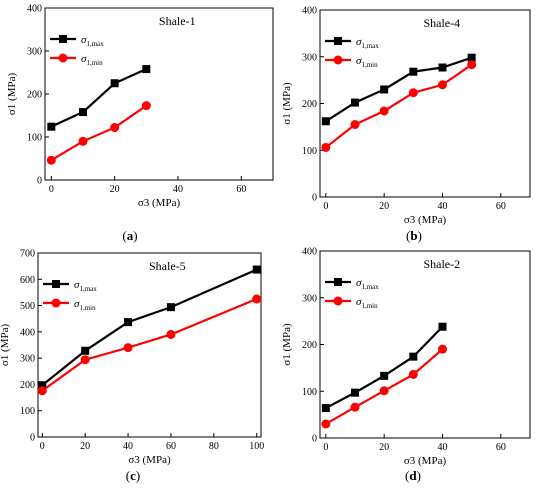  I want to click on panel-letter: (b), so click(414, 235).